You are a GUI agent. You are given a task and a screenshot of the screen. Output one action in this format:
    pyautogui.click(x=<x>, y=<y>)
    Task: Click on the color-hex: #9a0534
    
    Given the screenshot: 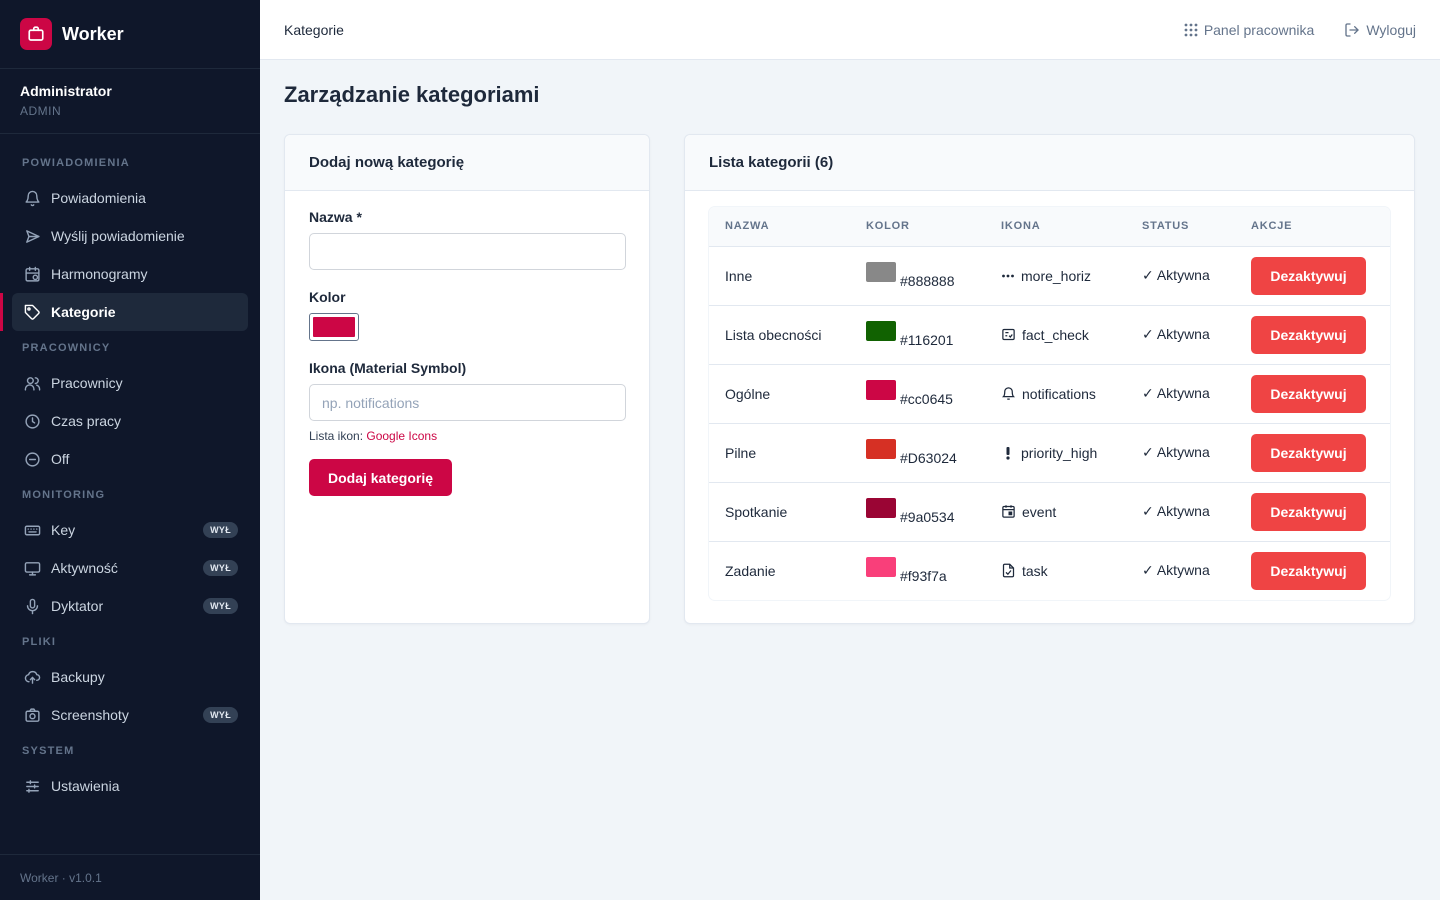 What is the action you would take?
    pyautogui.click(x=927, y=517)
    